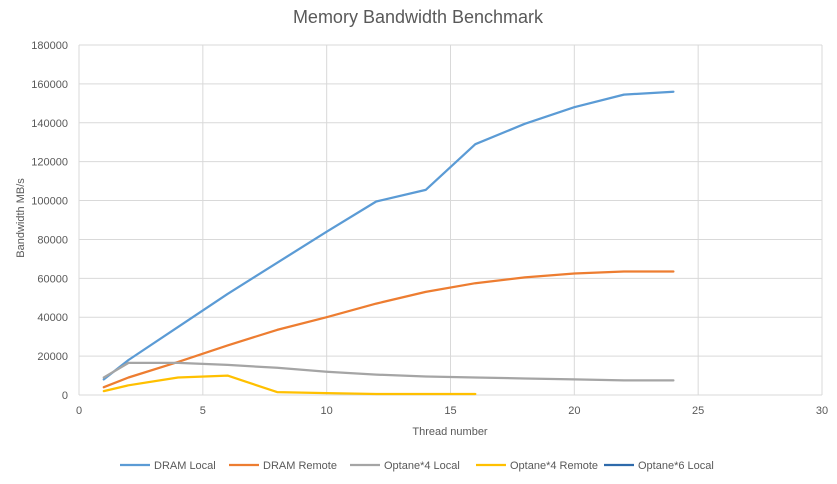 The image size is (837, 484). Describe the element at coordinates (49, 124) in the screenshot. I see `y-tick-label: 140000` at that location.